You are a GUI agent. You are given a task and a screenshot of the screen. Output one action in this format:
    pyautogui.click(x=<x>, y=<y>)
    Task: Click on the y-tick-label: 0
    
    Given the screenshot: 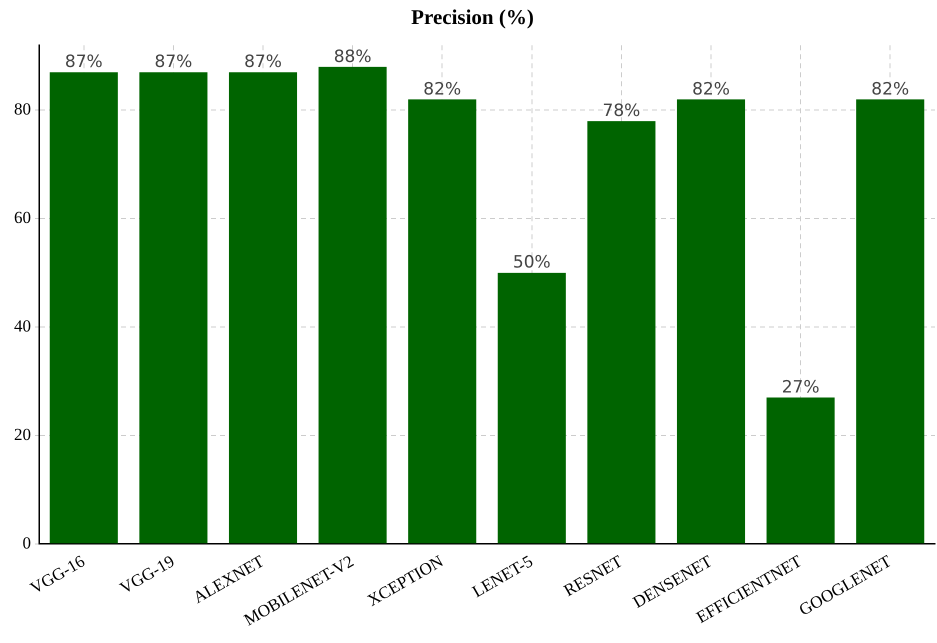 What is the action you would take?
    pyautogui.click(x=26, y=542)
    